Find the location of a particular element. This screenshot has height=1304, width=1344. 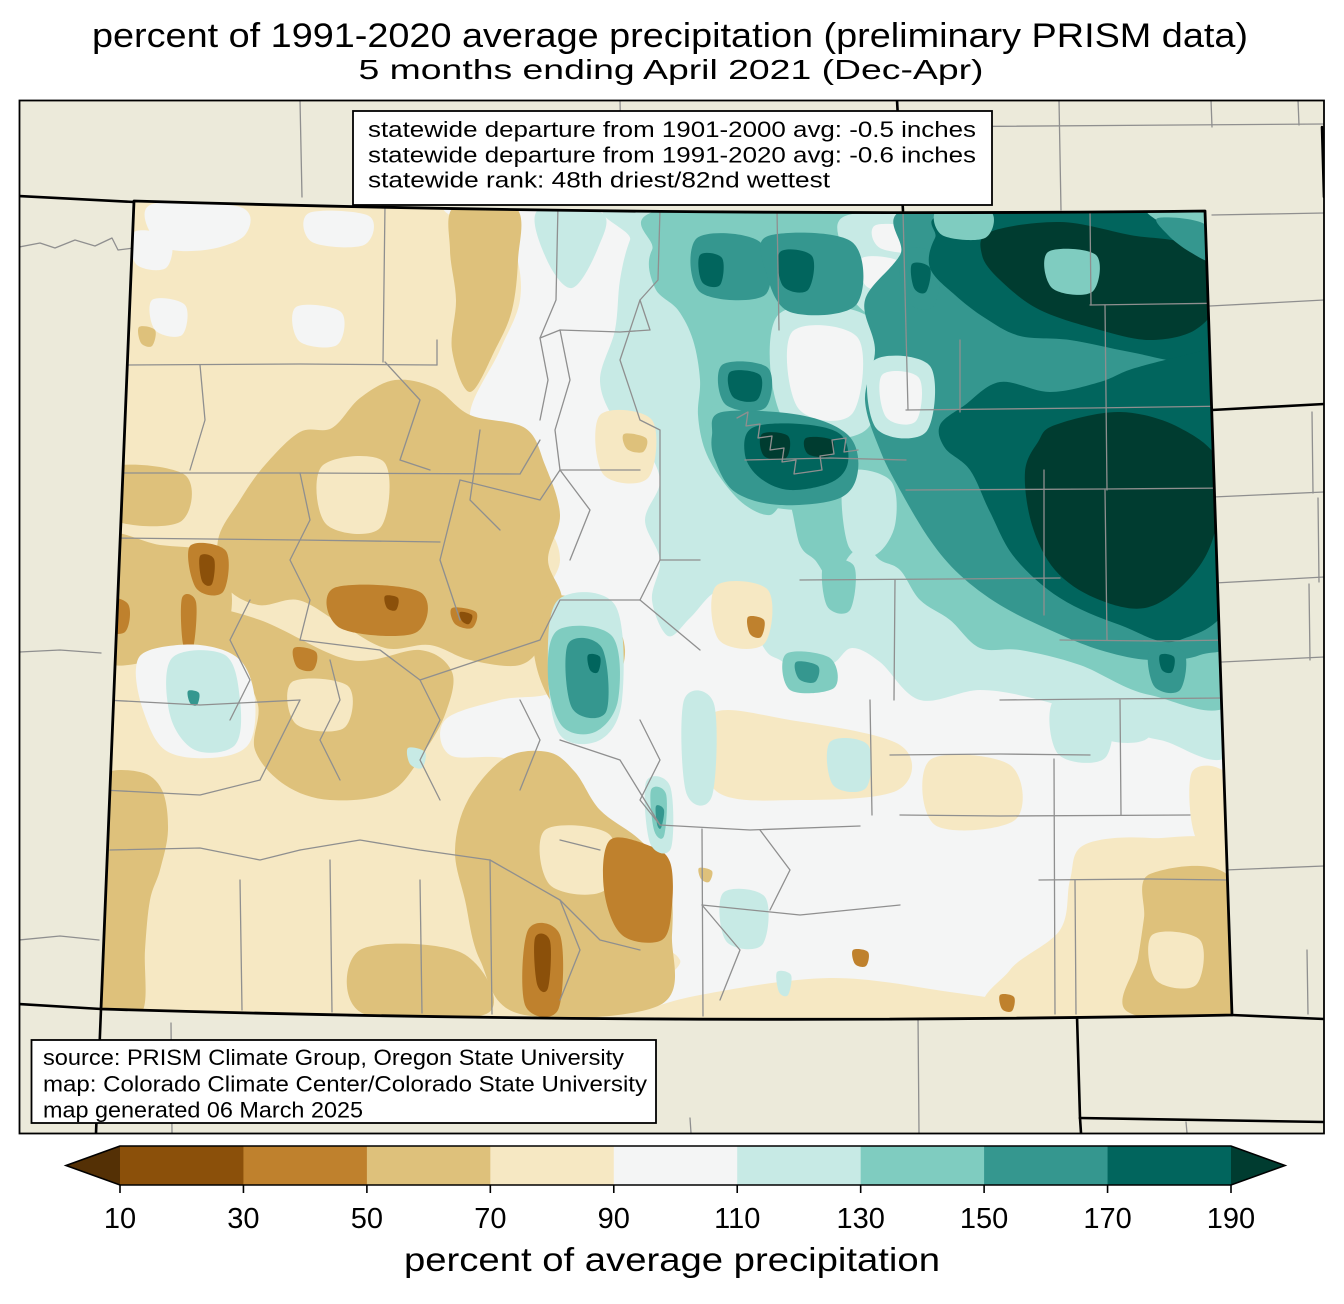

svg-text: 90 is located at coordinates (614, 1219).